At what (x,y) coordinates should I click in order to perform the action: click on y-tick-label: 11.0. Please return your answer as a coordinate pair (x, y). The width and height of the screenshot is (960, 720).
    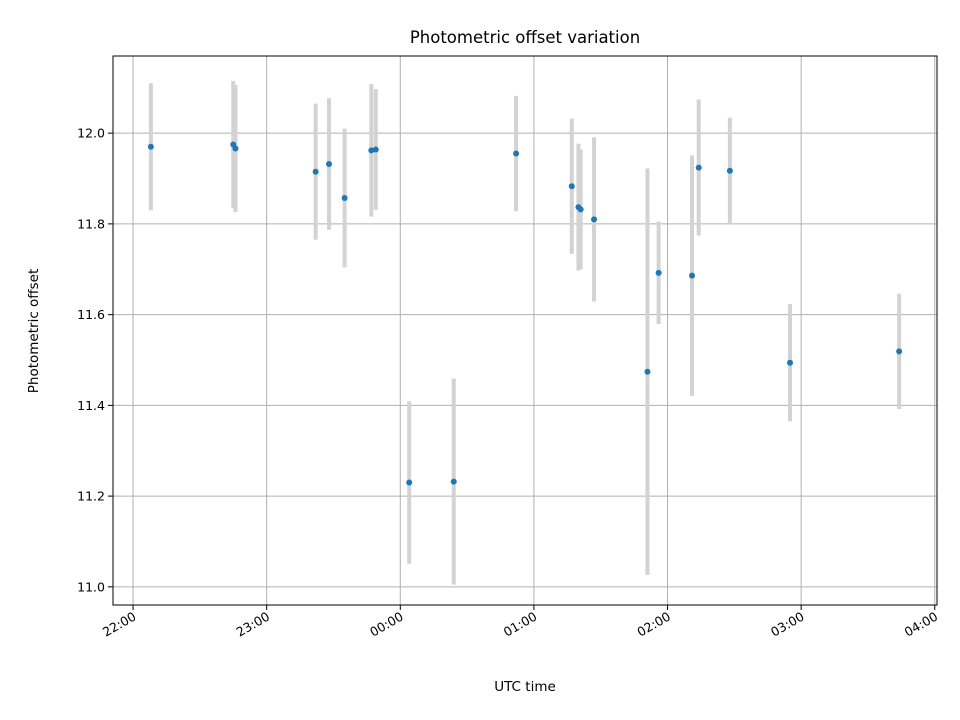
    Looking at the image, I should click on (91, 586).